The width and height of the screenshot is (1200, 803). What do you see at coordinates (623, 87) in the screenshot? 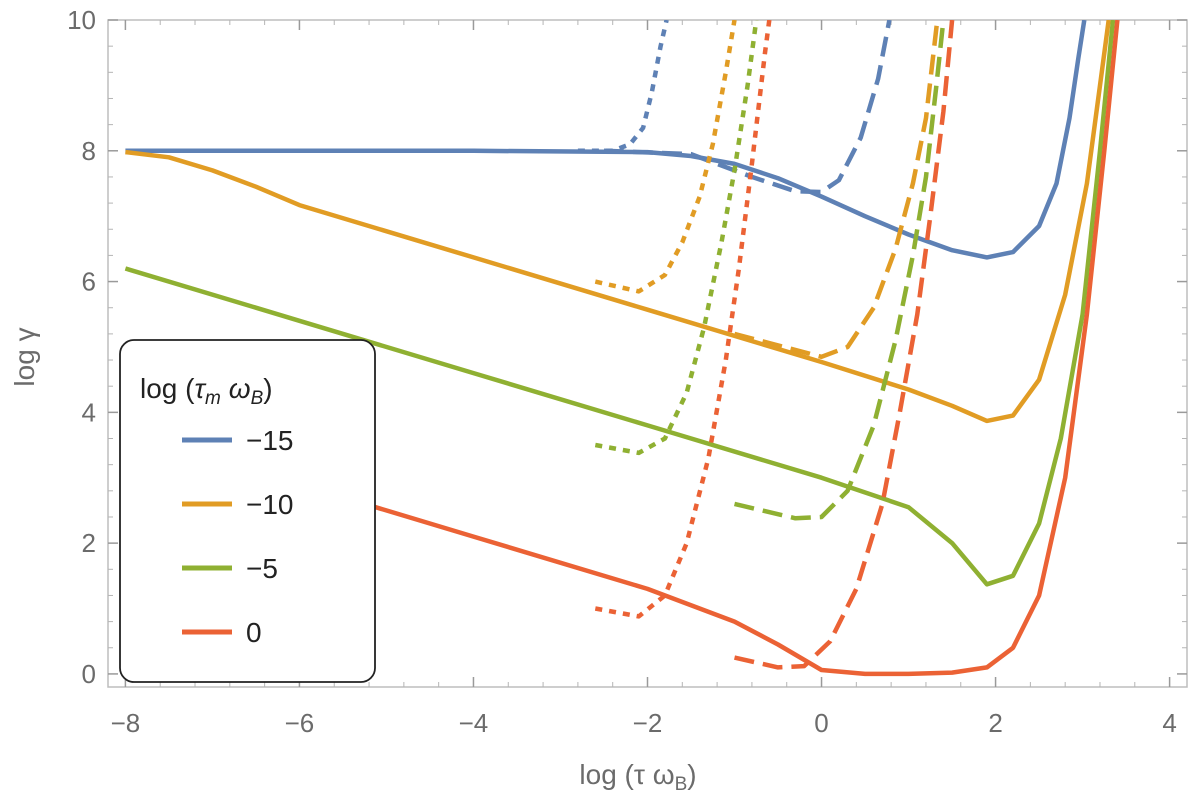
I see `series-line-1-dotted` at bounding box center [623, 87].